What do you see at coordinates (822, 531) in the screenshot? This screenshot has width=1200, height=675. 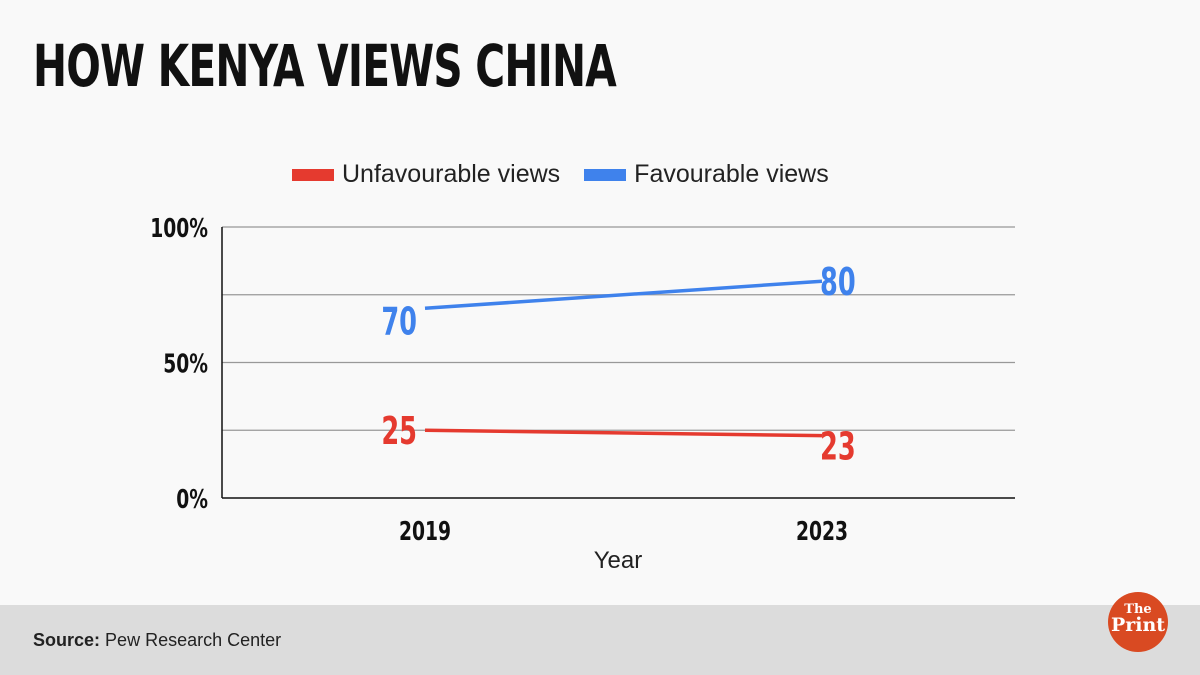 I see `x-tick-label: 2023` at bounding box center [822, 531].